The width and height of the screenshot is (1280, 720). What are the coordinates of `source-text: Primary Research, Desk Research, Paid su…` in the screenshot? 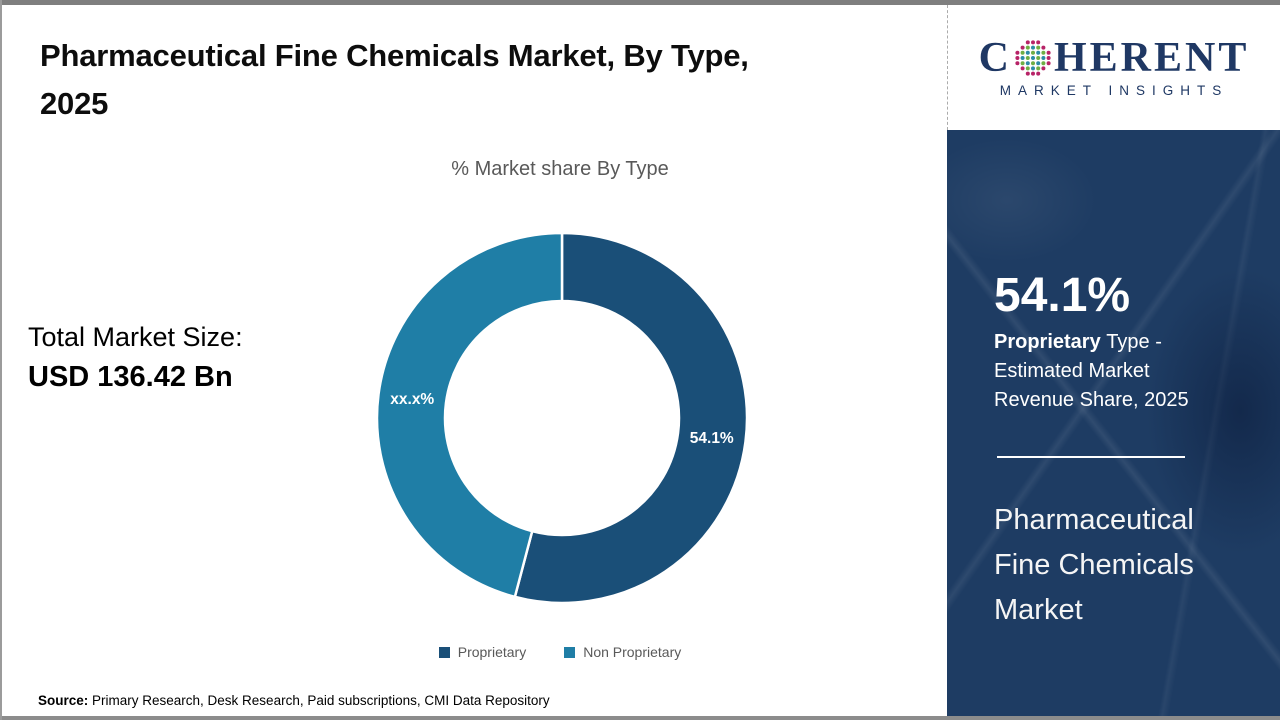 It's located at (319, 700).